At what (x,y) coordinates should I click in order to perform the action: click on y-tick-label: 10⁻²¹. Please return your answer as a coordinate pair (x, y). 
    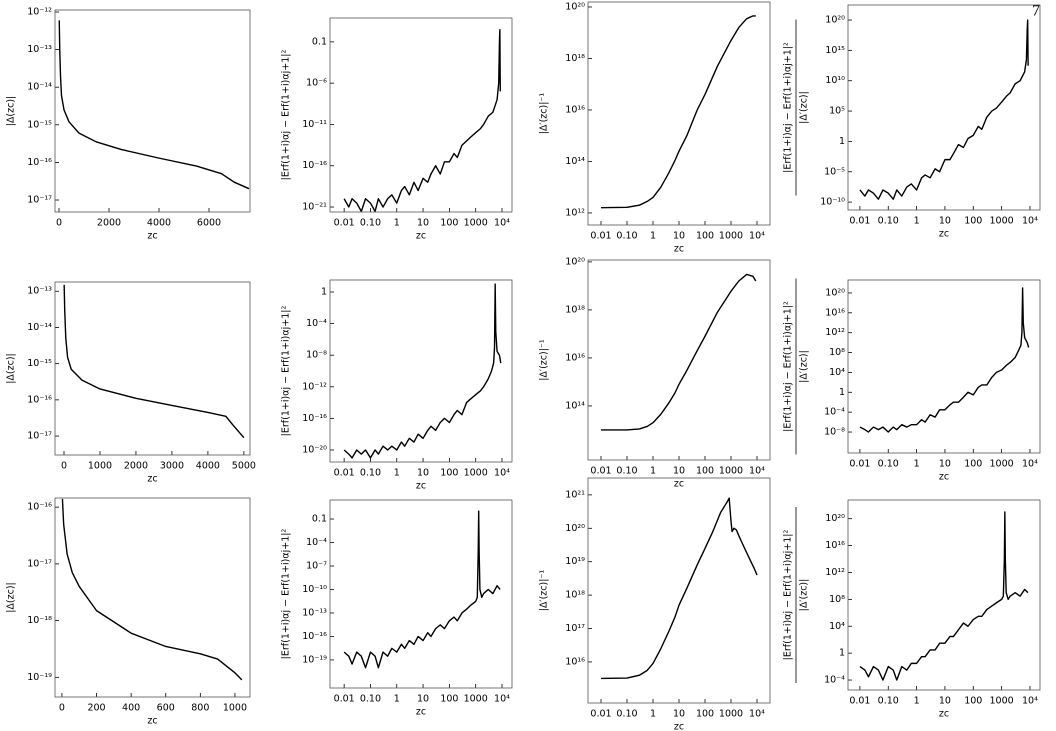
    Looking at the image, I should click on (314, 207).